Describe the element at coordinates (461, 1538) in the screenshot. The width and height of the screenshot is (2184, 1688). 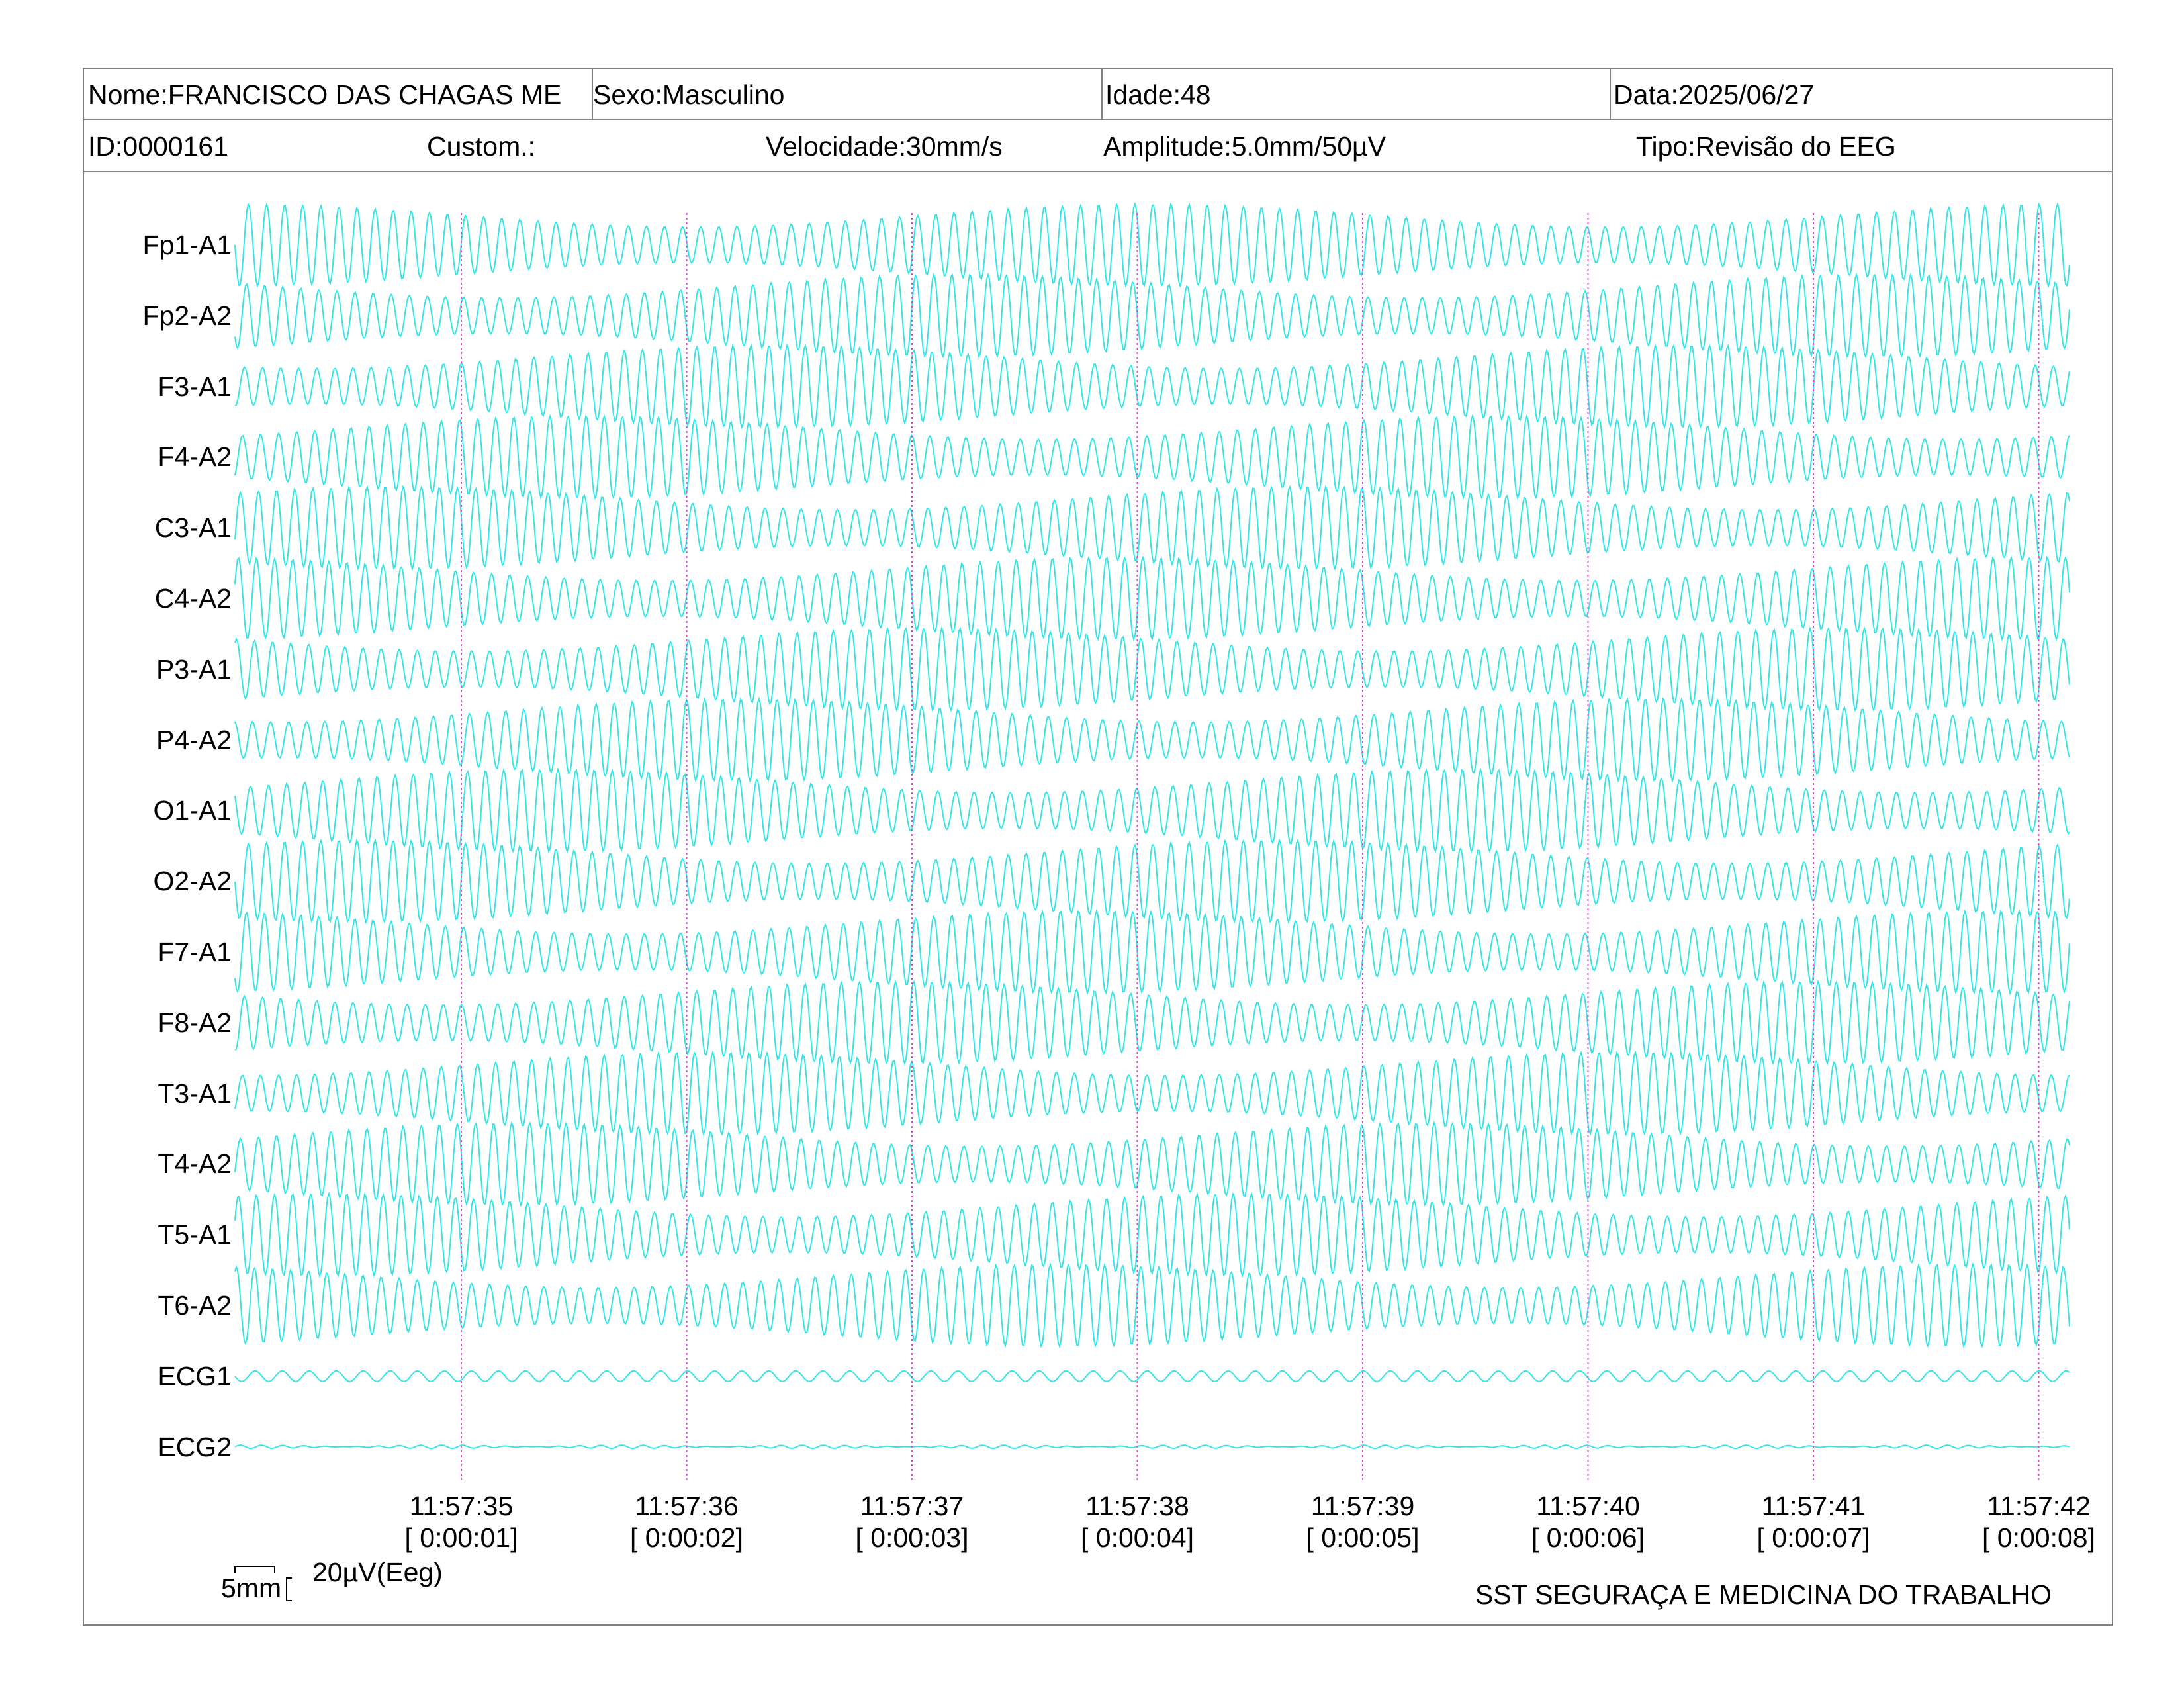
I see `time-mark-elapsed: [ 0:00:01]` at that location.